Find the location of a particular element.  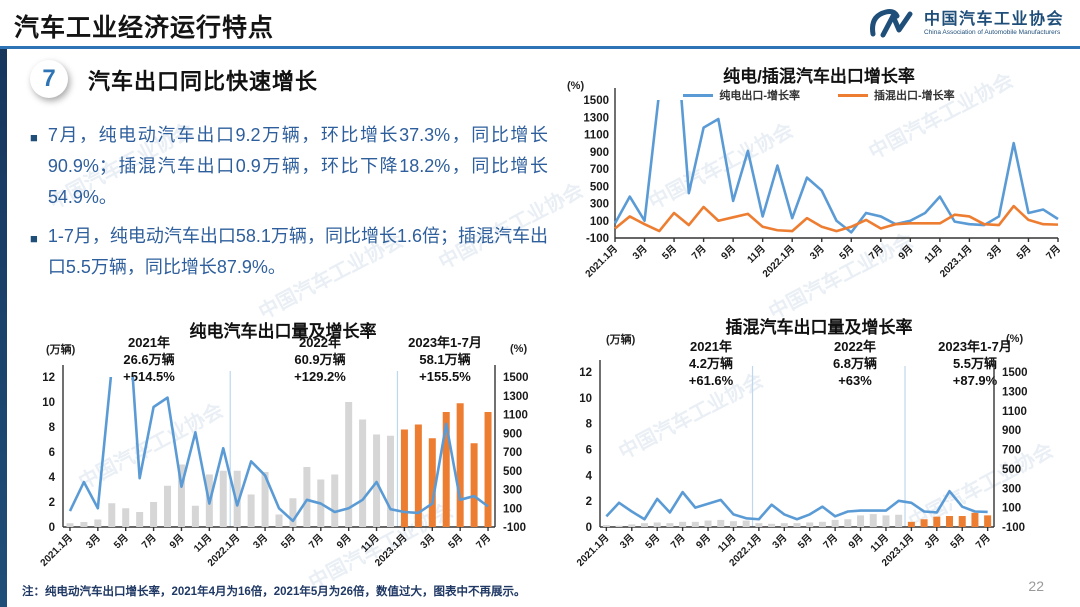

legend-swatch-phev is located at coordinates (853, 95).